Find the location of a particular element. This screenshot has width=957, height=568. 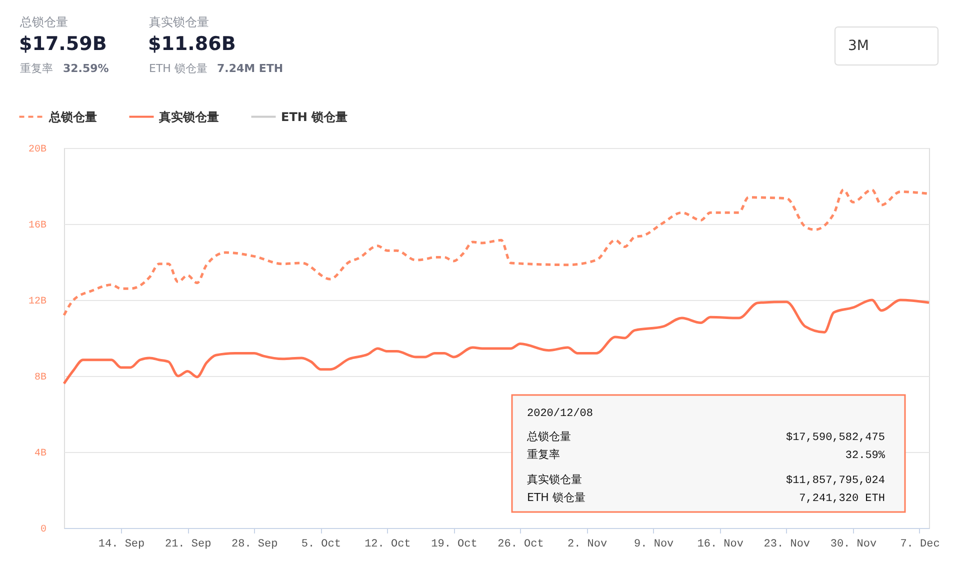

y-tick-label: 0 is located at coordinates (43, 530).